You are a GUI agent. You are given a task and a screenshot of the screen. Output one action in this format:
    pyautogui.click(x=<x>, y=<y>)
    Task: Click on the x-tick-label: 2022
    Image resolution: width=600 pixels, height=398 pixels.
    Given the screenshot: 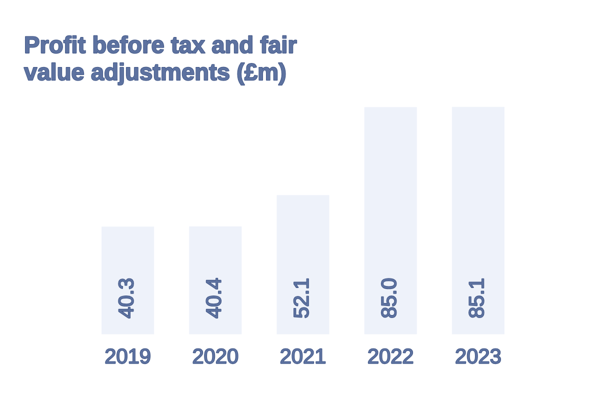 What is the action you would take?
    pyautogui.click(x=390, y=356)
    